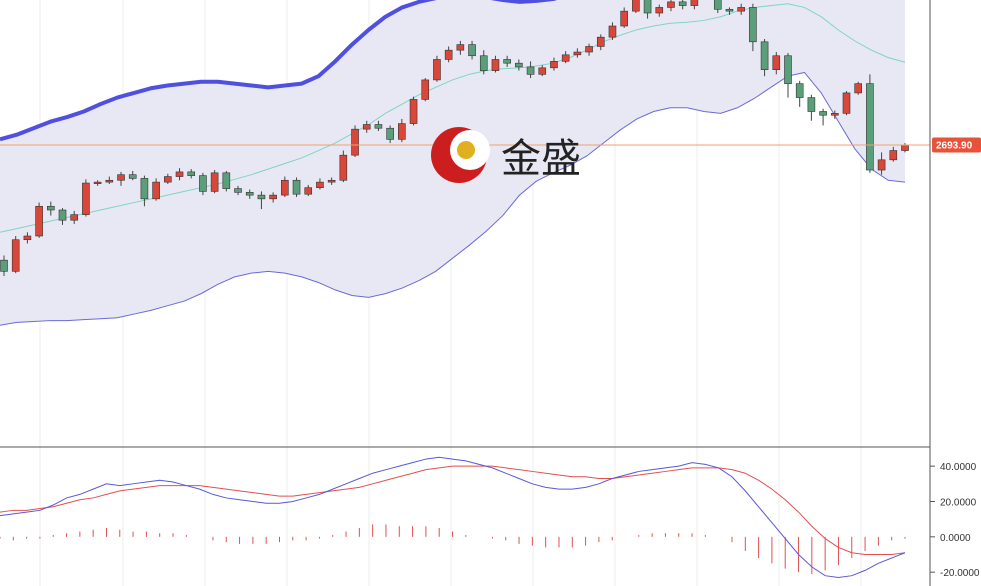 This screenshot has height=586, width=981. What do you see at coordinates (954, 146) in the screenshot?
I see `price-tag-label: 2693.90` at bounding box center [954, 146].